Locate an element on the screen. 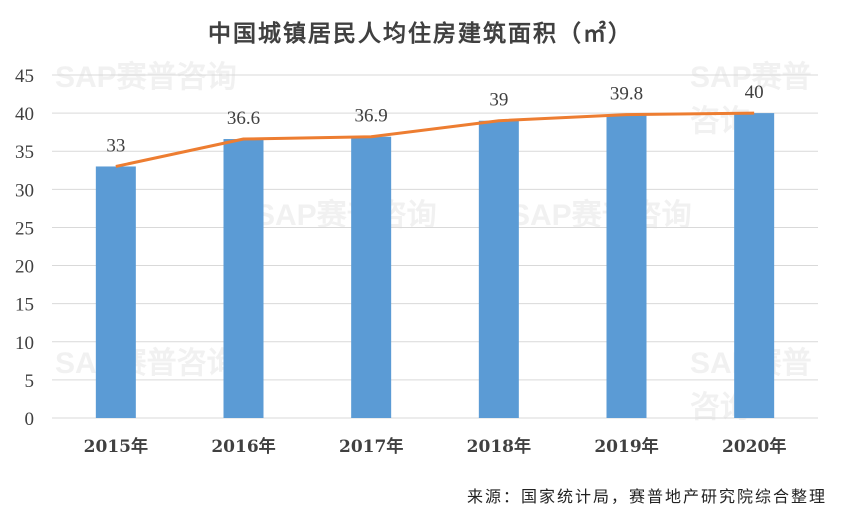 The height and width of the screenshot is (524, 841). y-tick-label: 30 is located at coordinates (24, 190).